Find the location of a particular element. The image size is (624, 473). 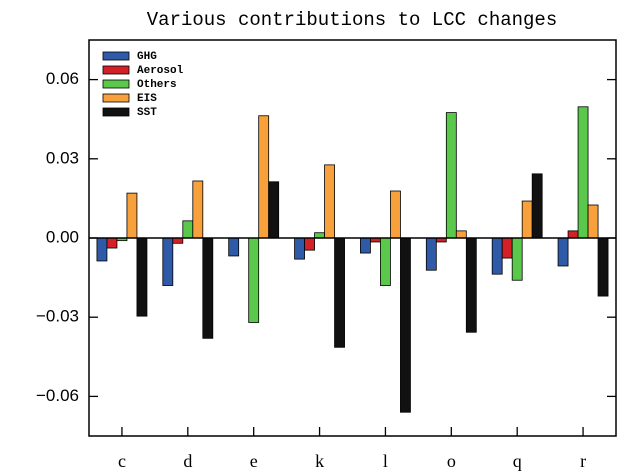

y-tick-label: 0.00 is located at coordinates (62, 236).